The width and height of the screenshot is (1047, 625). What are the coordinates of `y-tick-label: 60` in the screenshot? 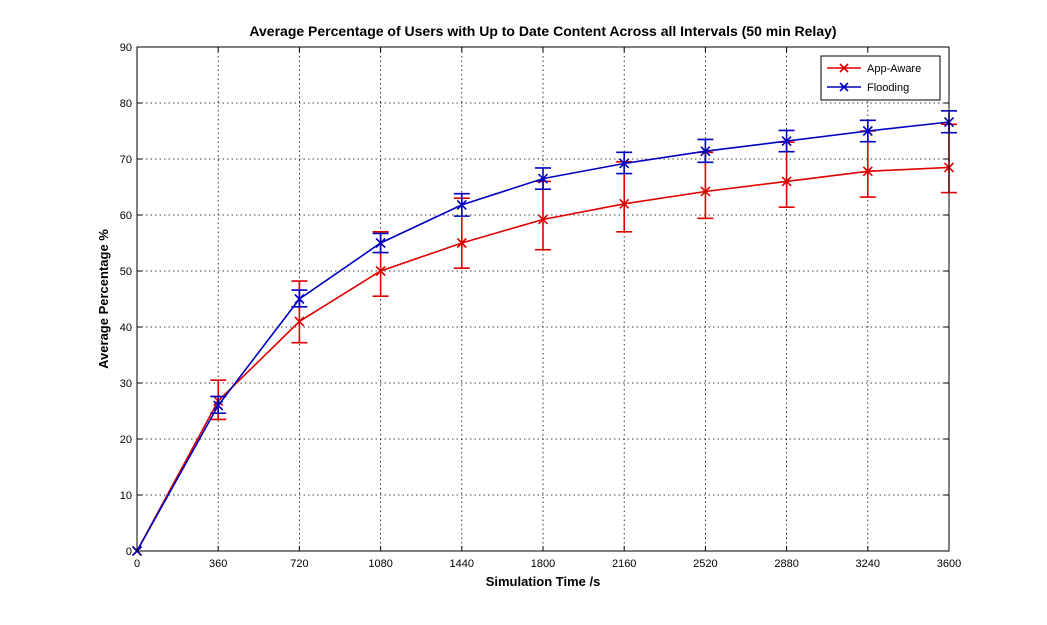 It's located at (126, 216).